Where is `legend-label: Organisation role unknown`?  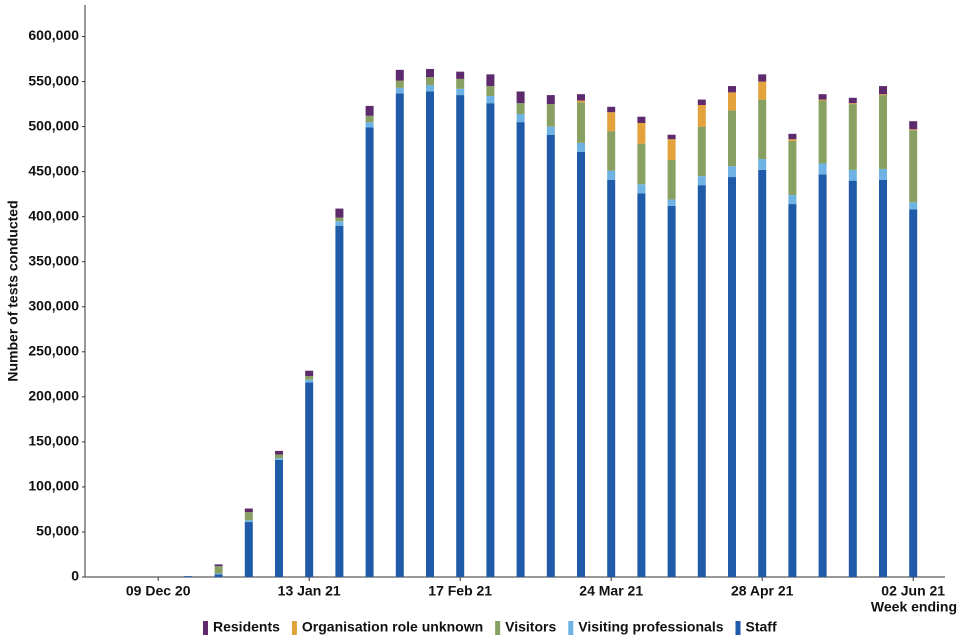 legend-label: Organisation role unknown is located at coordinates (392, 627).